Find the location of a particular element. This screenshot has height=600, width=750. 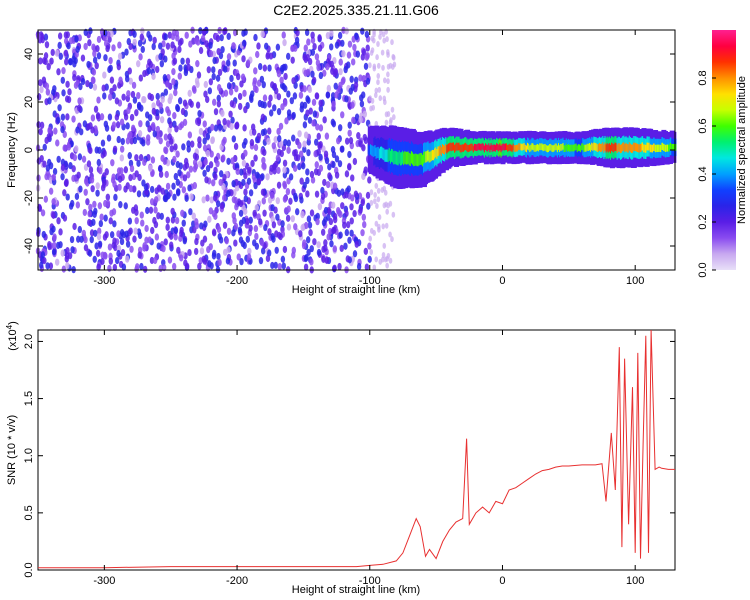

y-tick-label: 40 is located at coordinates (29, 54).